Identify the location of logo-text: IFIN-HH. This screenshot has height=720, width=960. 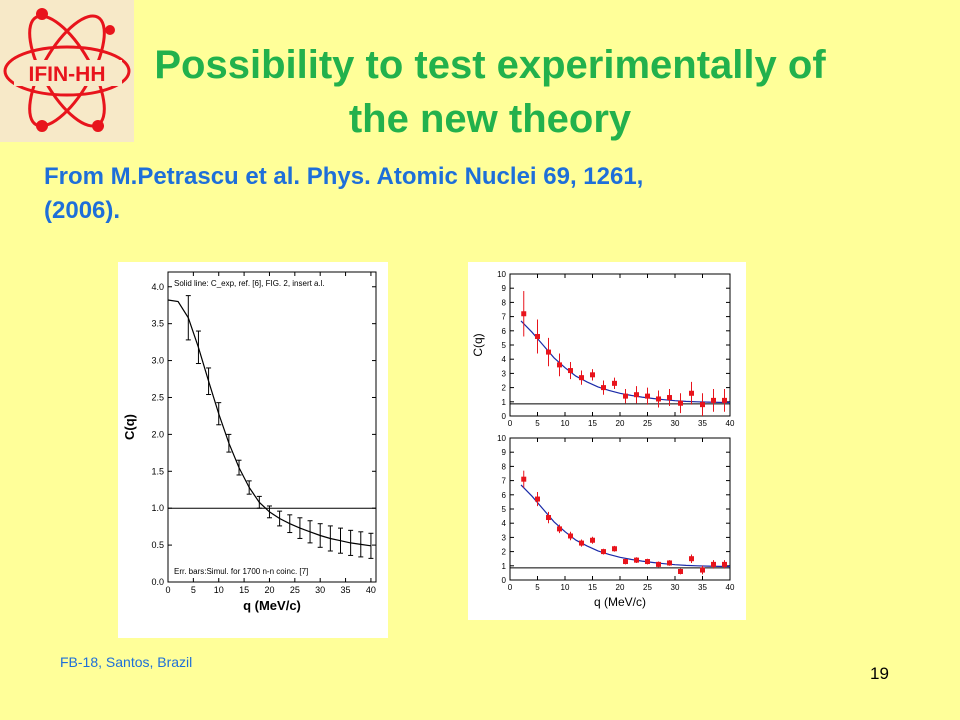
(67, 74).